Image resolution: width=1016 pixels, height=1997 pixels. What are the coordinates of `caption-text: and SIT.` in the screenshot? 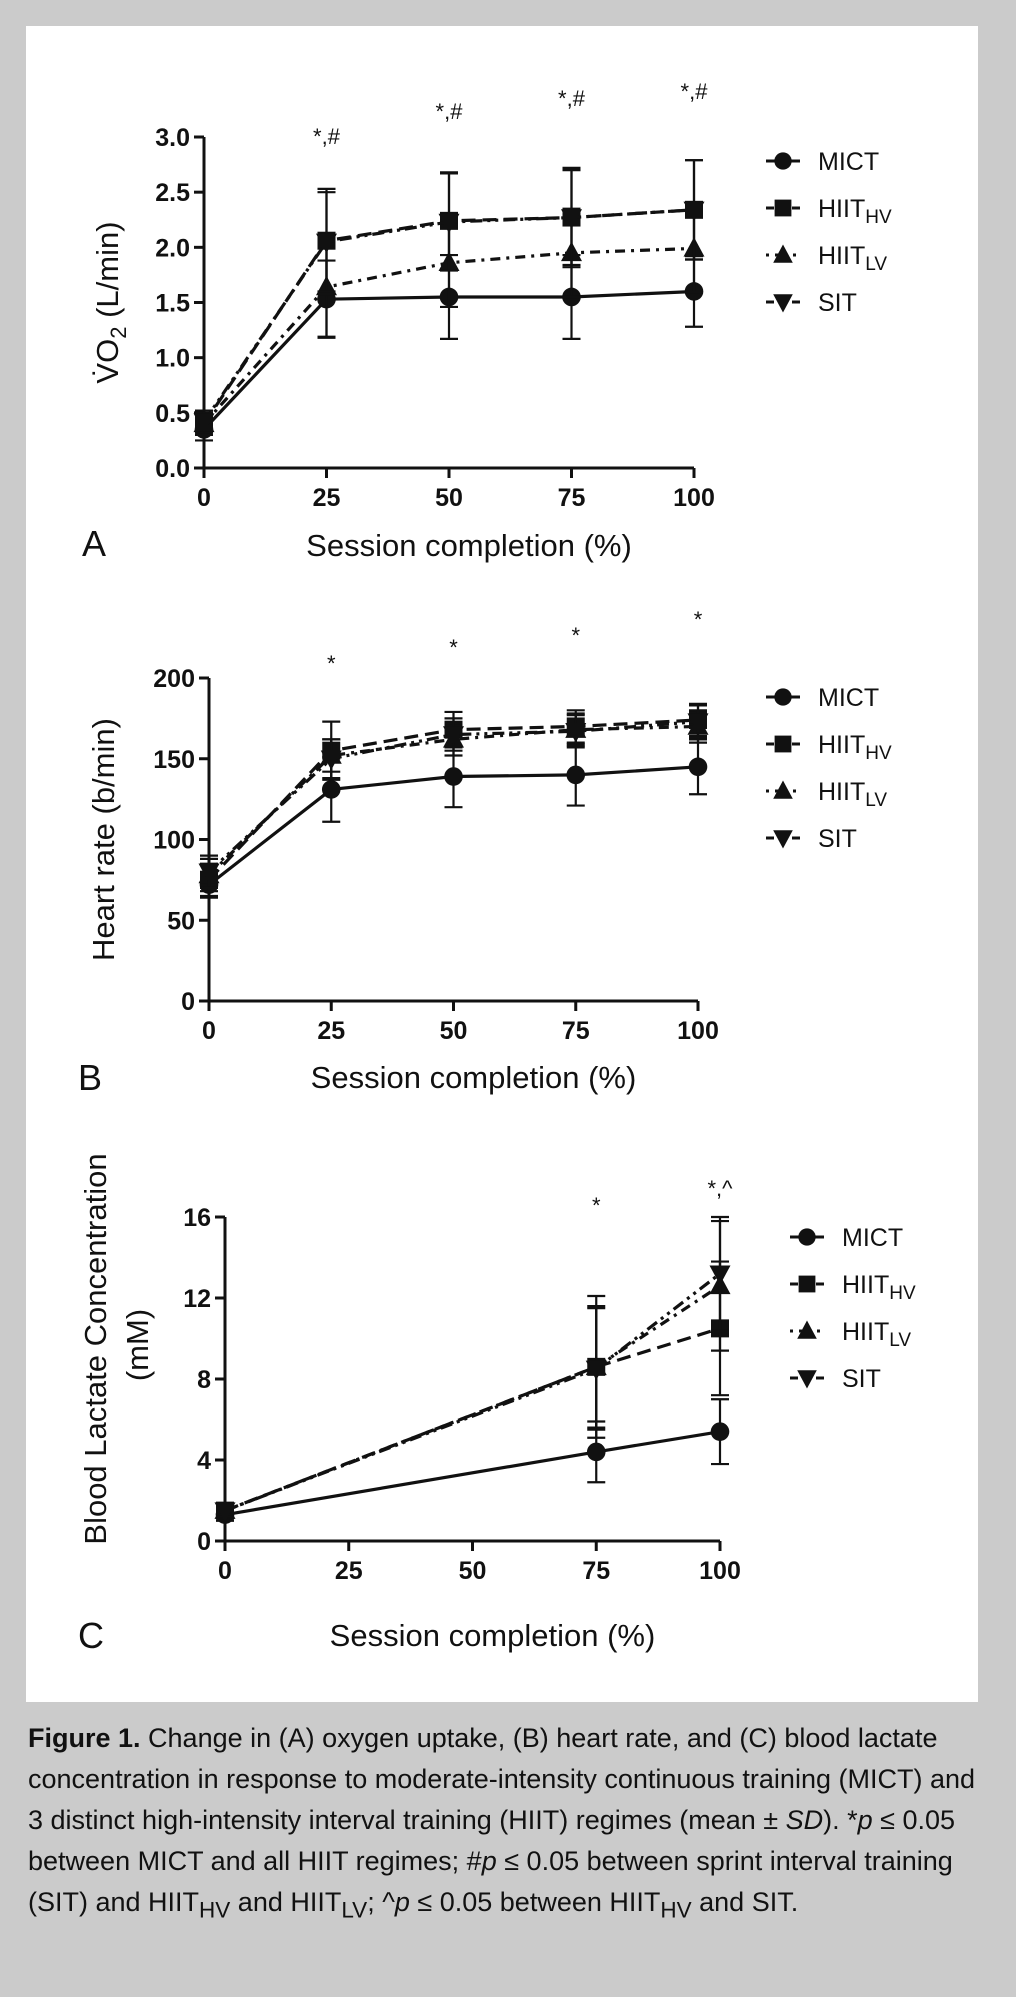 It's located at (745, 1902).